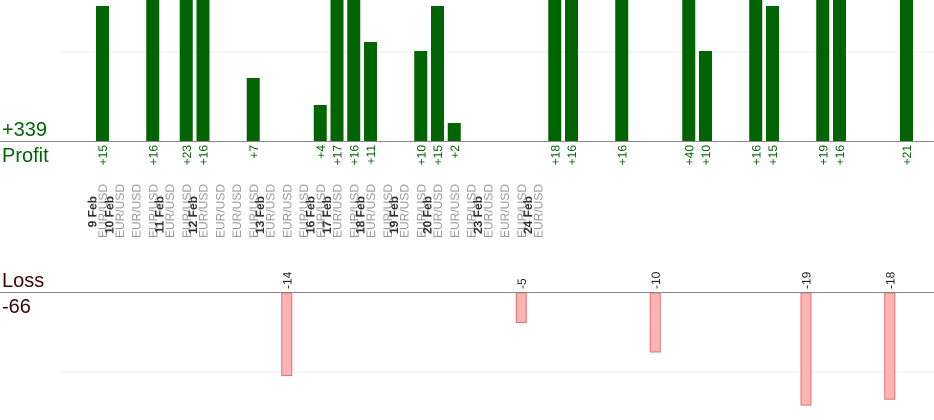 The image size is (934, 420). What do you see at coordinates (287, 280) in the screenshot?
I see `loss-value-label: -14` at bounding box center [287, 280].